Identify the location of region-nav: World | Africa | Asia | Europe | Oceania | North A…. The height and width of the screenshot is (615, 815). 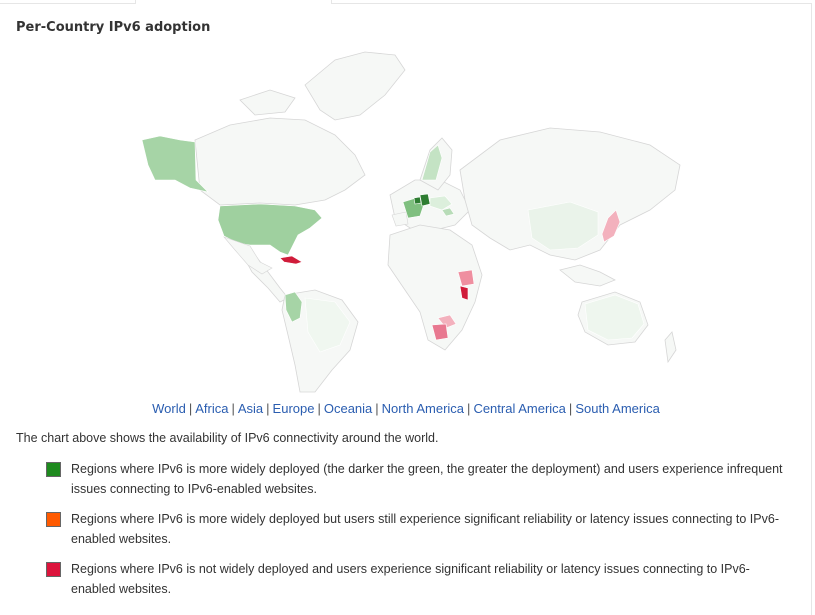
(406, 408).